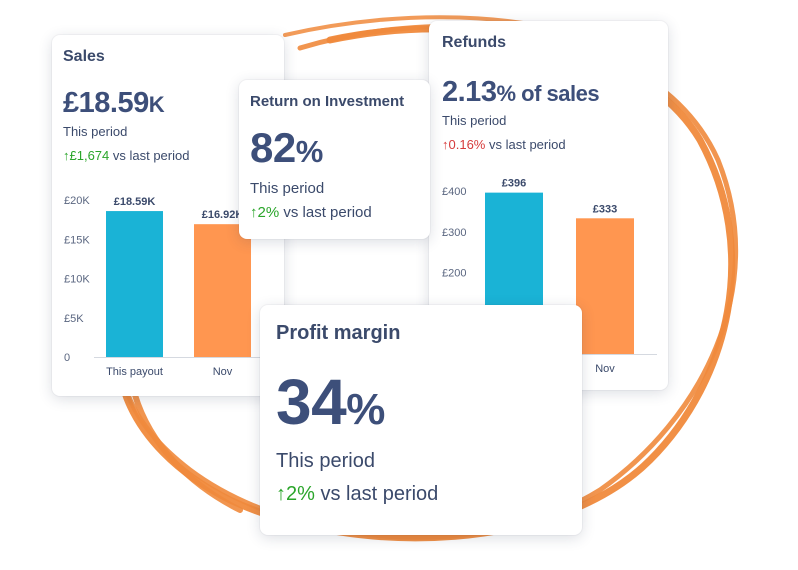 This screenshot has width=798, height=570. I want to click on refunds-chart-category-label: Nov, so click(605, 369).